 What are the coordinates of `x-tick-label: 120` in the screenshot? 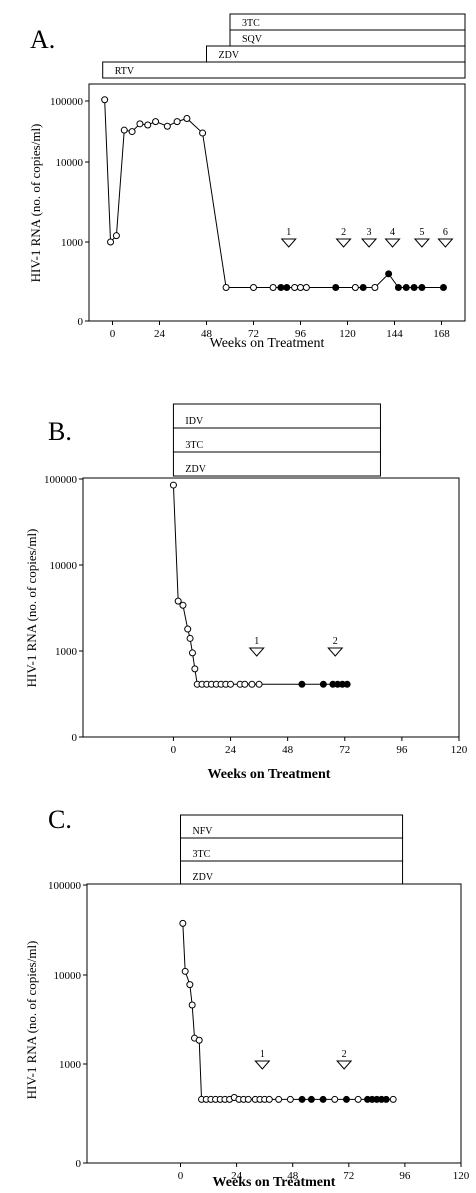 It's located at (347, 334).